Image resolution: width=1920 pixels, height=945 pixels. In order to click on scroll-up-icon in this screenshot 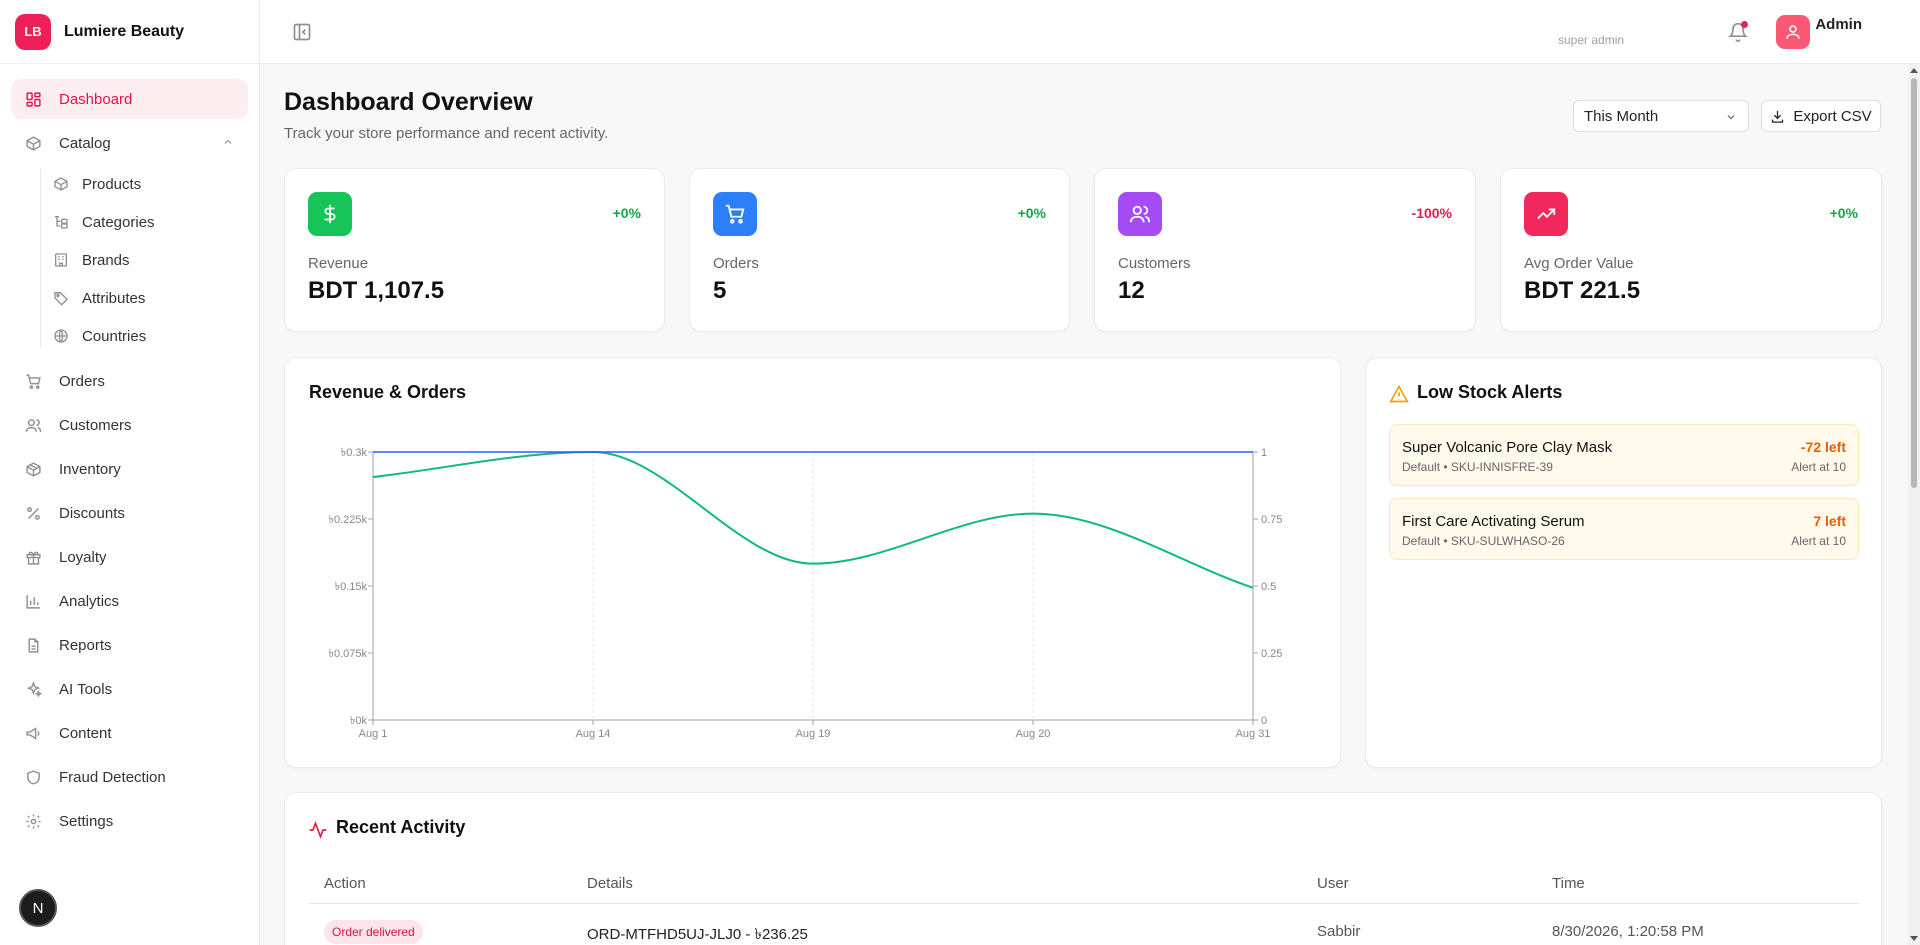, I will do `click(1914, 70)`.